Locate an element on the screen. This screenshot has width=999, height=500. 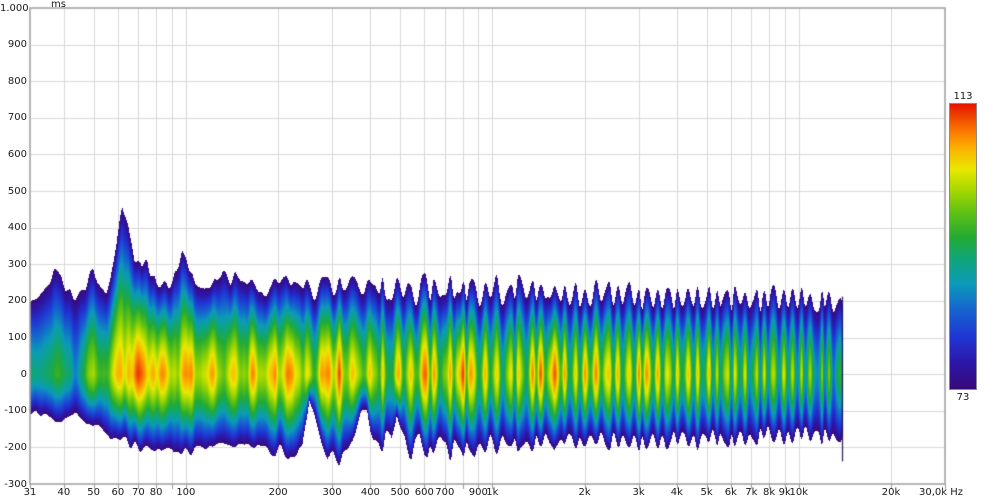
x-tick-label: 500 is located at coordinates (400, 492).